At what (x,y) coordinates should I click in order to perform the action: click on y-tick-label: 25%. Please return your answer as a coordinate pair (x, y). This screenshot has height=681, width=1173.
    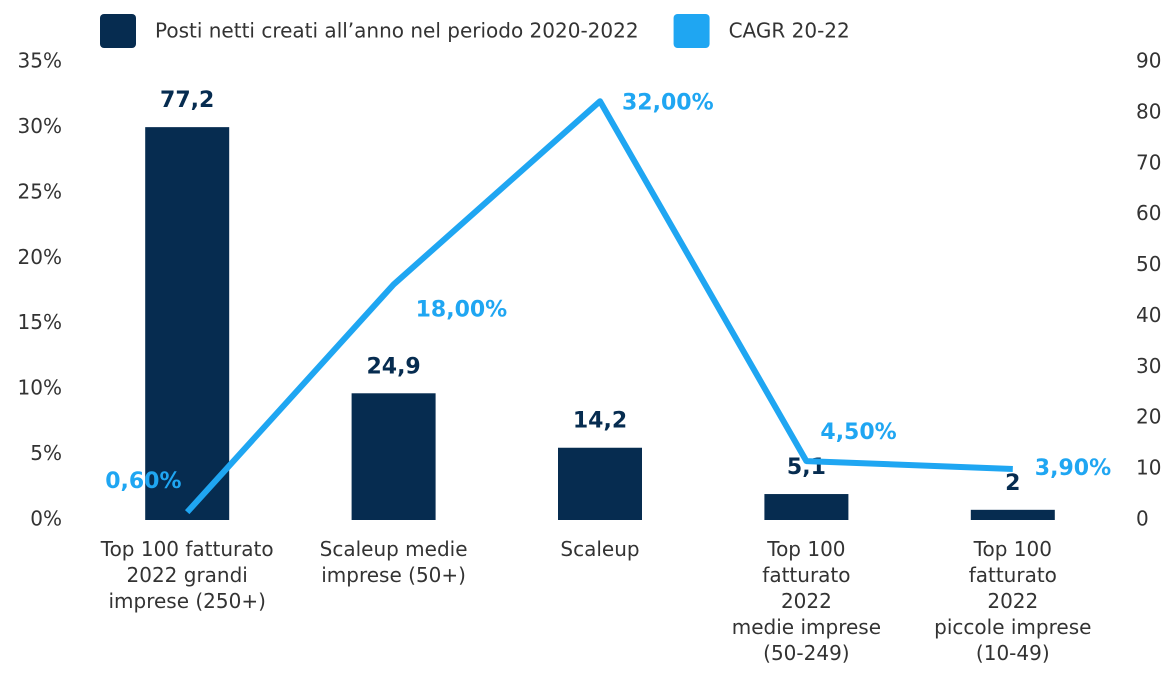
    Looking at the image, I should click on (40, 191).